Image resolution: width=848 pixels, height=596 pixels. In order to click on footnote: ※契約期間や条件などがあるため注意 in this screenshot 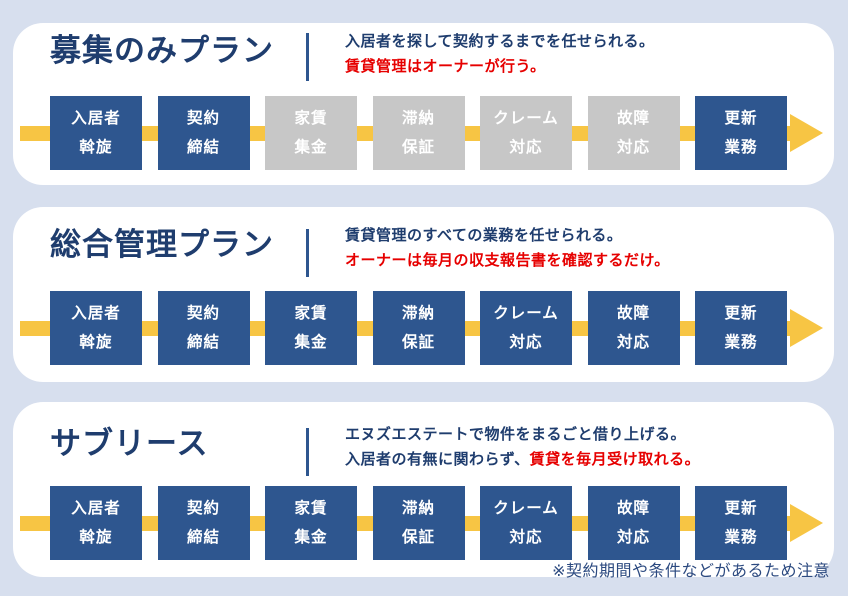, I will do `click(691, 571)`.